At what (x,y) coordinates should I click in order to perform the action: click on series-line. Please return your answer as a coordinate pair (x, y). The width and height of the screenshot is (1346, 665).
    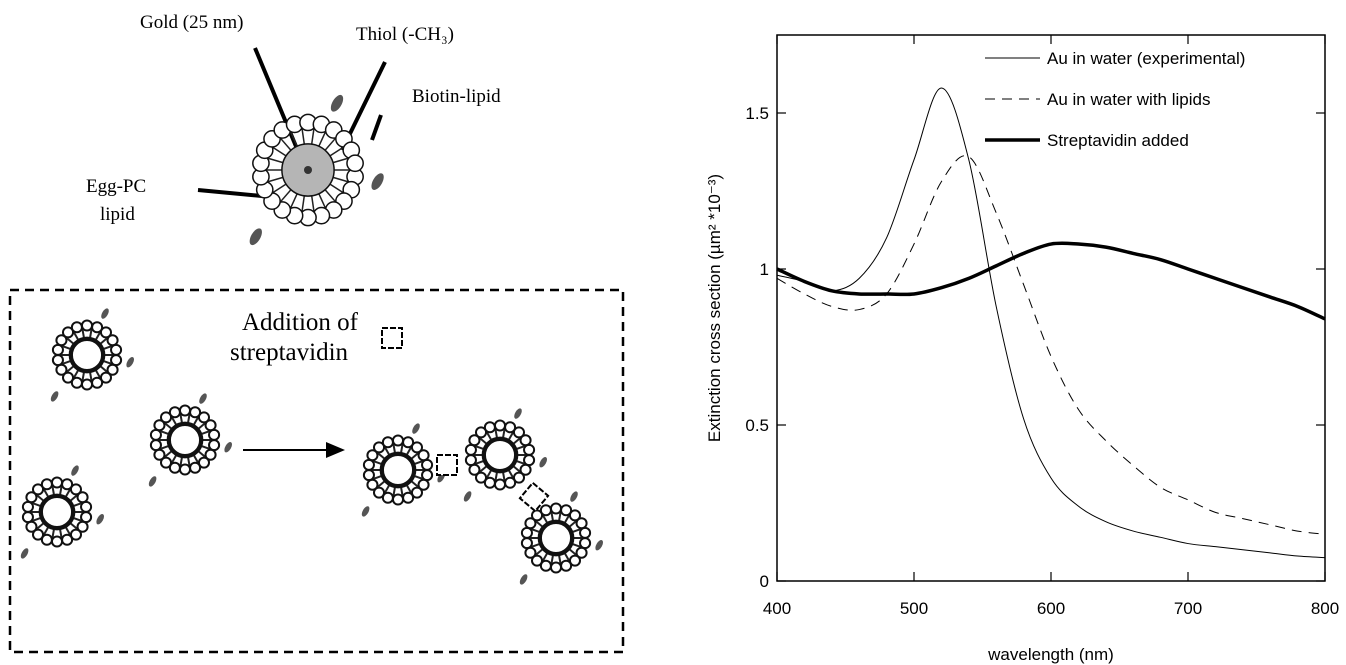
    Looking at the image, I should click on (1051, 281).